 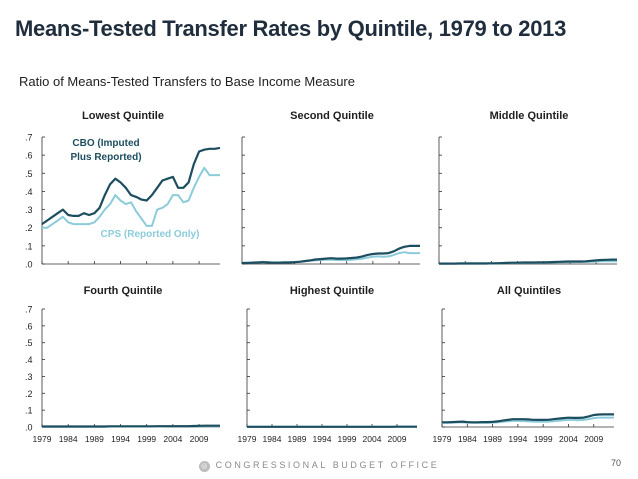 What do you see at coordinates (615, 463) in the screenshot?
I see `page-number: 70` at bounding box center [615, 463].